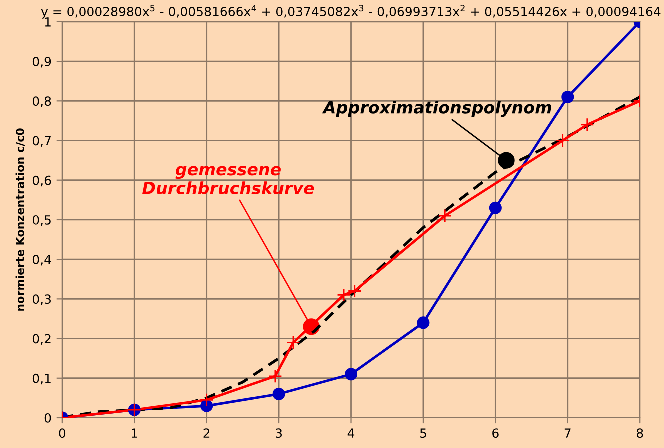 This screenshot has width=664, height=448. I want to click on y-tick-label: 0,6, so click(42, 181).